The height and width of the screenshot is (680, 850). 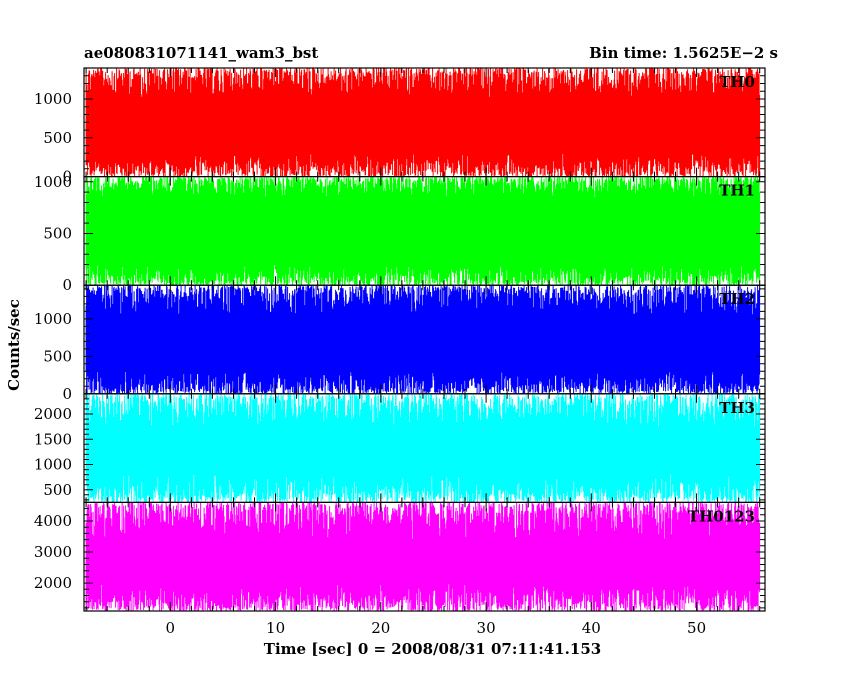 I want to click on panel-name-th1: TH1, so click(x=737, y=191).